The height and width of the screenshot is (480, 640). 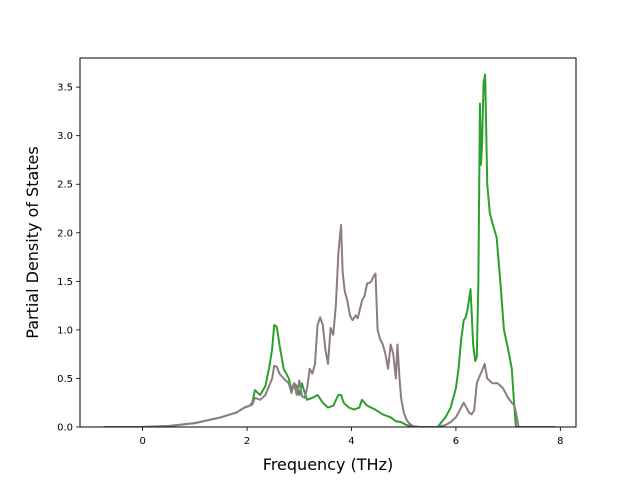 I want to click on x-tick-label: 6, so click(x=456, y=441).